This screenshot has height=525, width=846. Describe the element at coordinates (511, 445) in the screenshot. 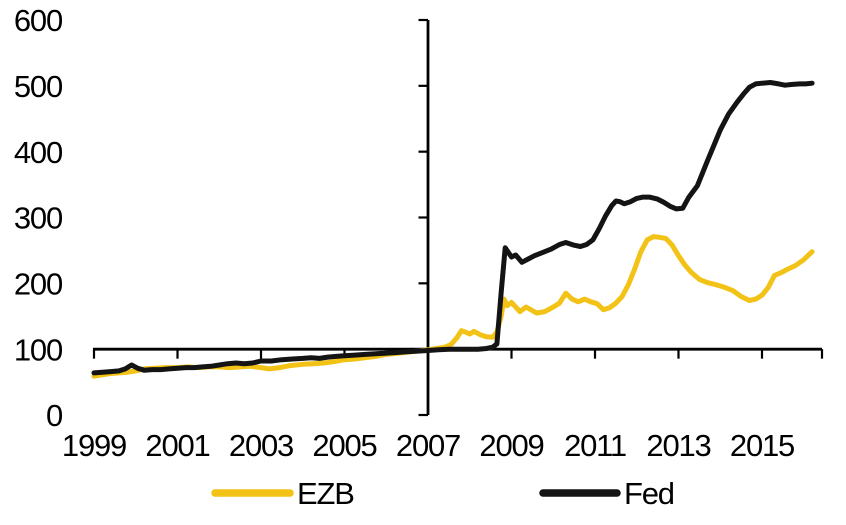

I see `x-tick-label: 2009` at that location.